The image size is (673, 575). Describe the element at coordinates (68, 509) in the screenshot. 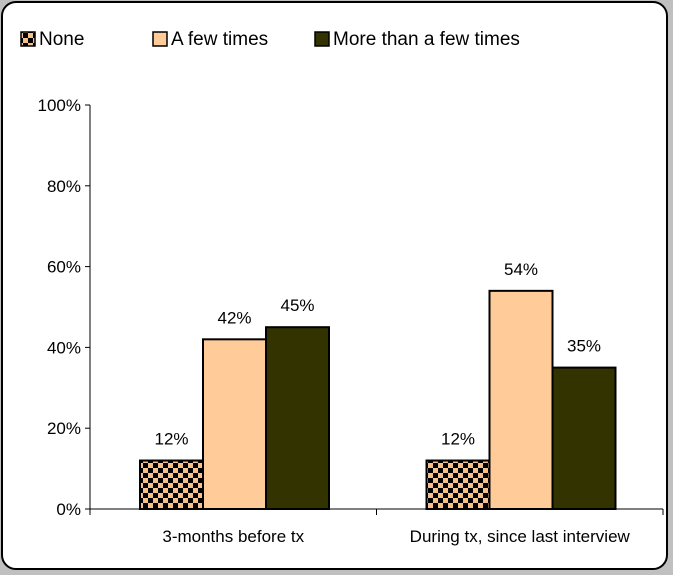

I see `y-tick-label: 0%` at that location.